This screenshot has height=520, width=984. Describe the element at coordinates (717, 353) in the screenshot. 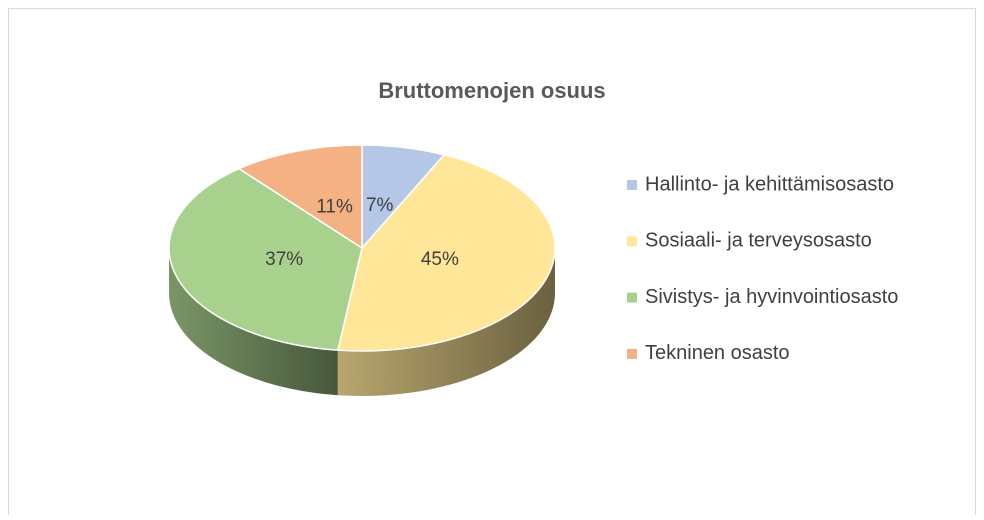

I see `legend-label: Tekninen osasto` at that location.